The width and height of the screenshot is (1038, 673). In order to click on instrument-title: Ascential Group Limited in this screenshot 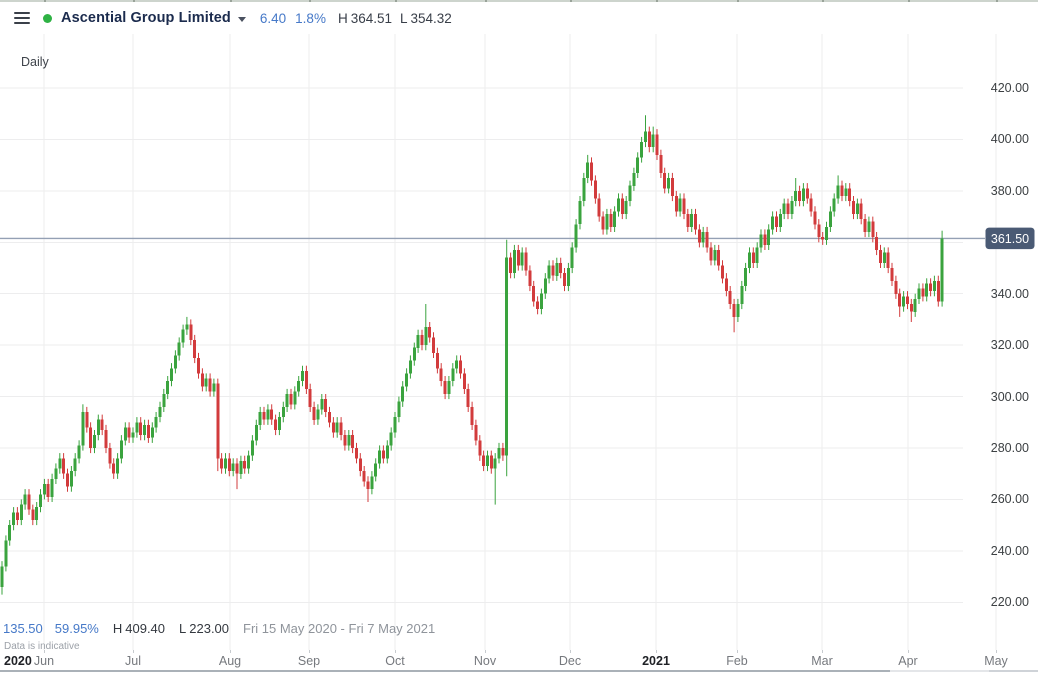, I will do `click(146, 18)`.